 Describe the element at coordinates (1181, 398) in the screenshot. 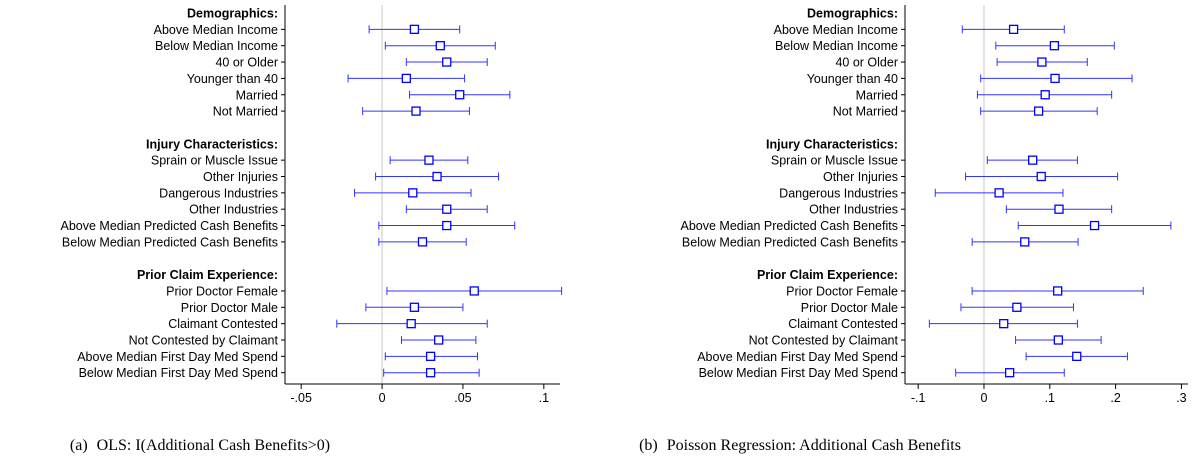

I see `x-tick-label: .3` at that location.